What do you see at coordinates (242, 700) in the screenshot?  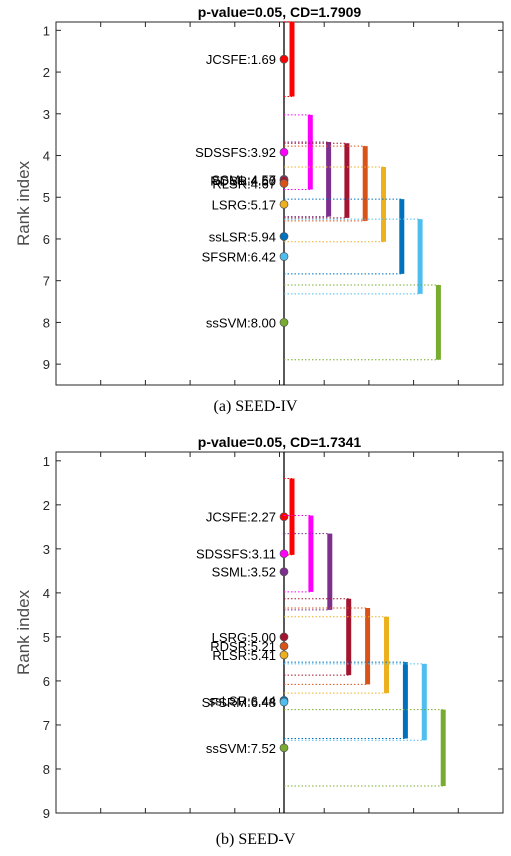 I see `method-label: ssLSR:6.44` at bounding box center [242, 700].